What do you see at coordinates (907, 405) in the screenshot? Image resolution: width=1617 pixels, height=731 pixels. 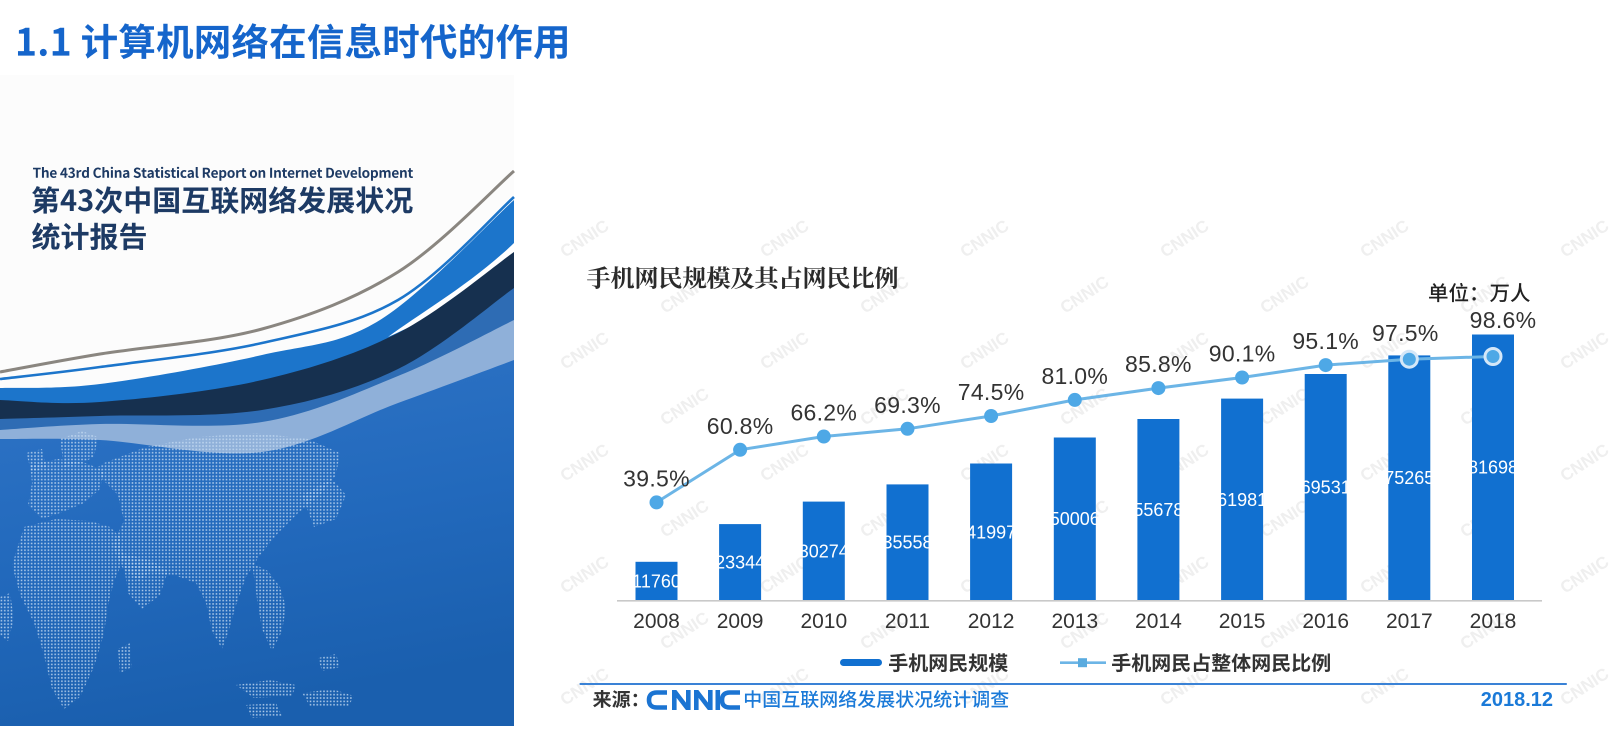 I see `svg-text: 69.3%` at bounding box center [907, 405].